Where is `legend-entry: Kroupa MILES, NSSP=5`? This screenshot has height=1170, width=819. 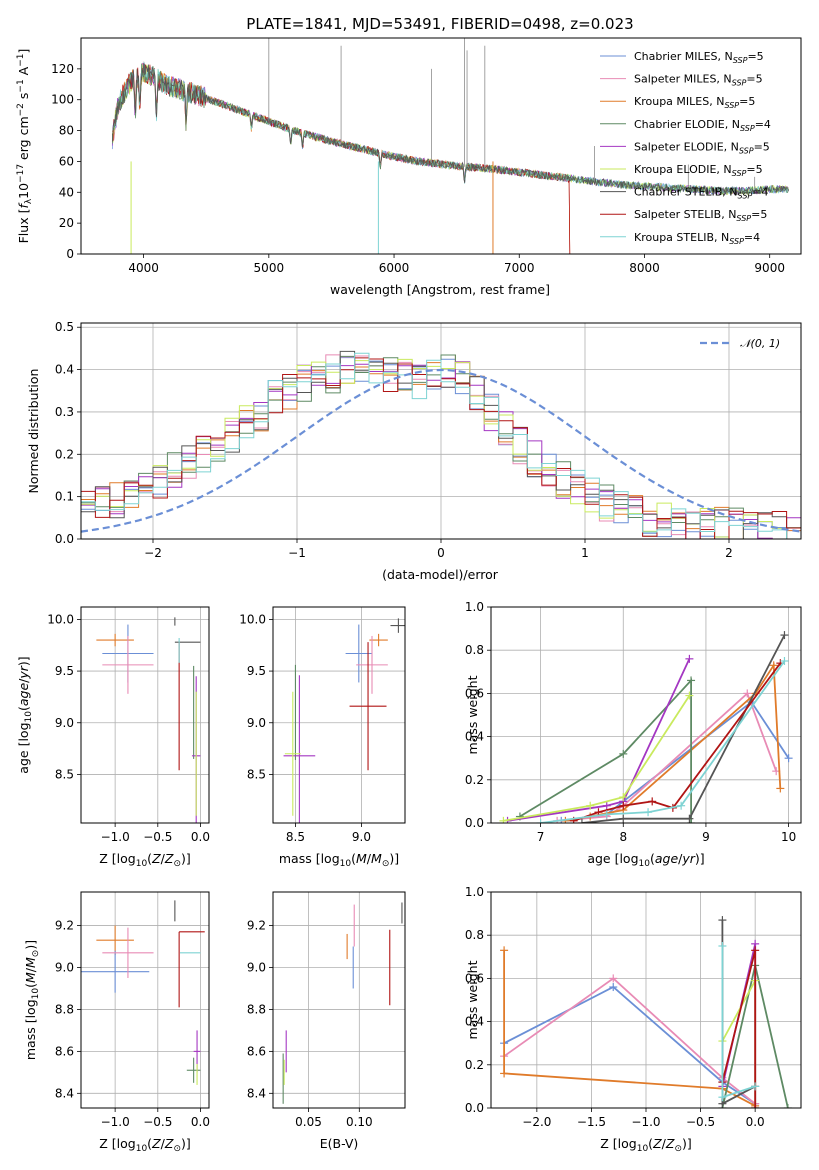
legend-entry: Kroupa MILES, NSSP=5 is located at coordinates (694, 102).